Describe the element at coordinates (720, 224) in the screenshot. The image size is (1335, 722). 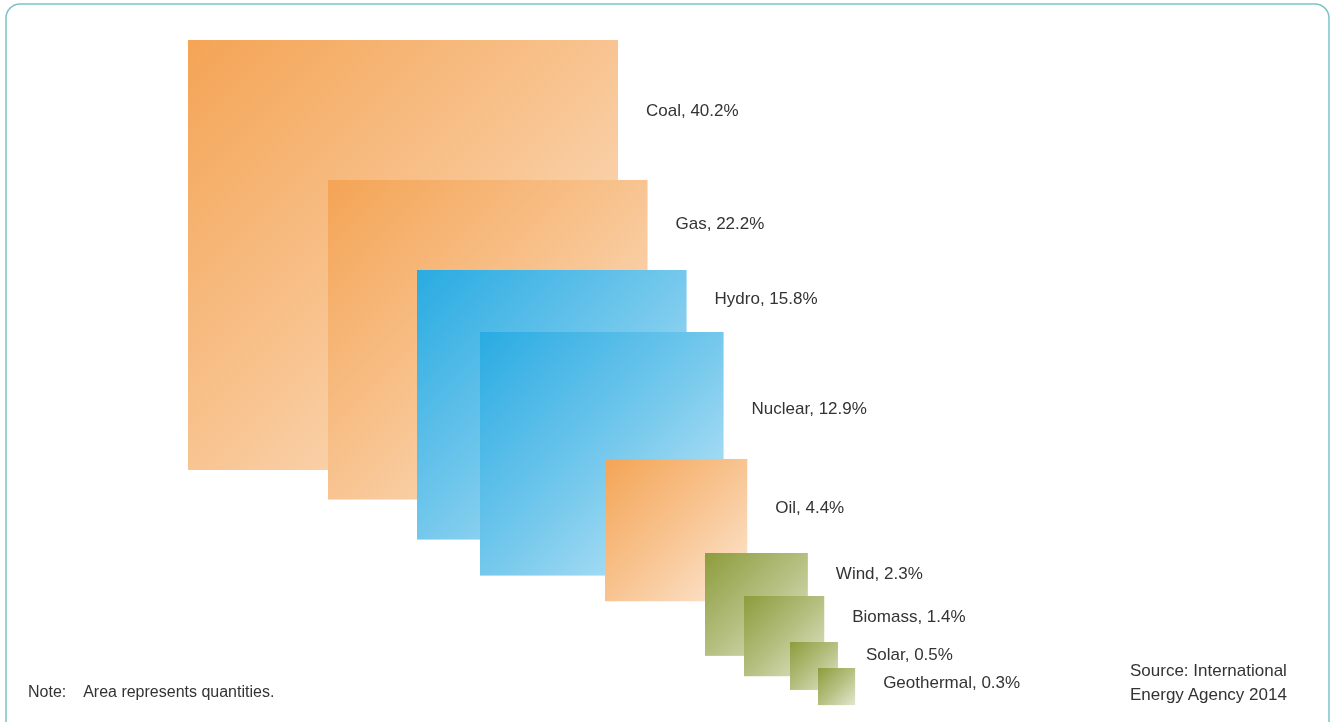
I see `data-label: Gas, 22.2%` at that location.